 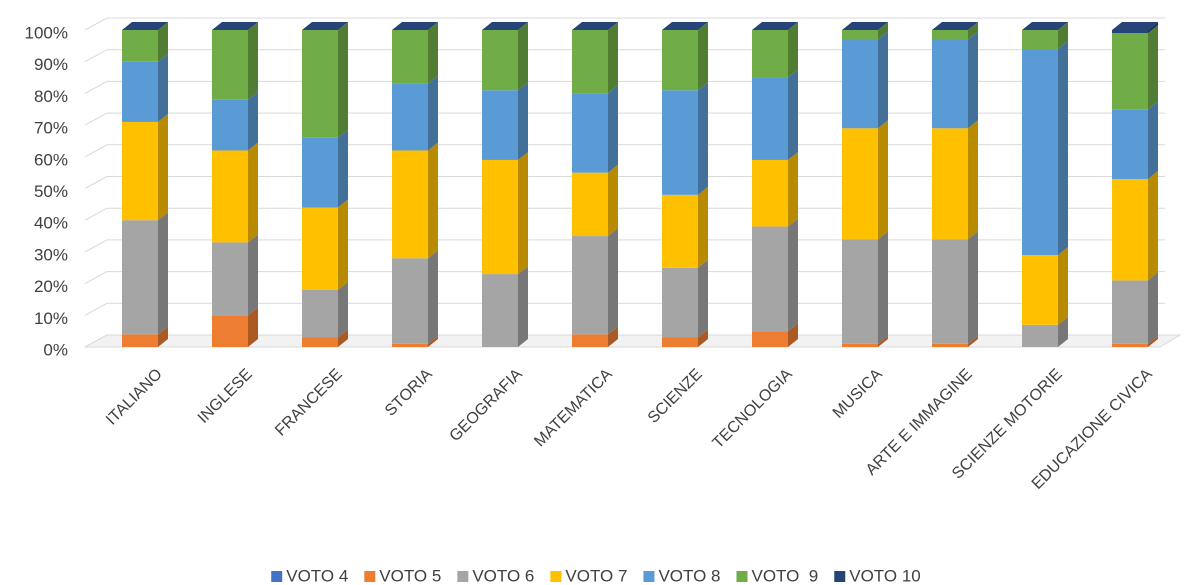 What do you see at coordinates (410, 575) in the screenshot?
I see `legend-label: VOTO 5` at bounding box center [410, 575].